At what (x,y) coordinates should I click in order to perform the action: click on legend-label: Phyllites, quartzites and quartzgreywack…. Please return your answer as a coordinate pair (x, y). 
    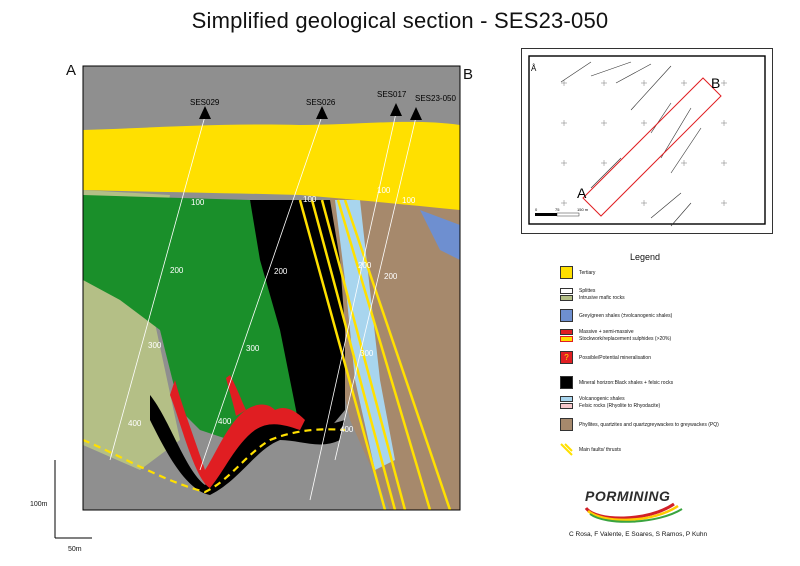
    Looking at the image, I should click on (649, 425).